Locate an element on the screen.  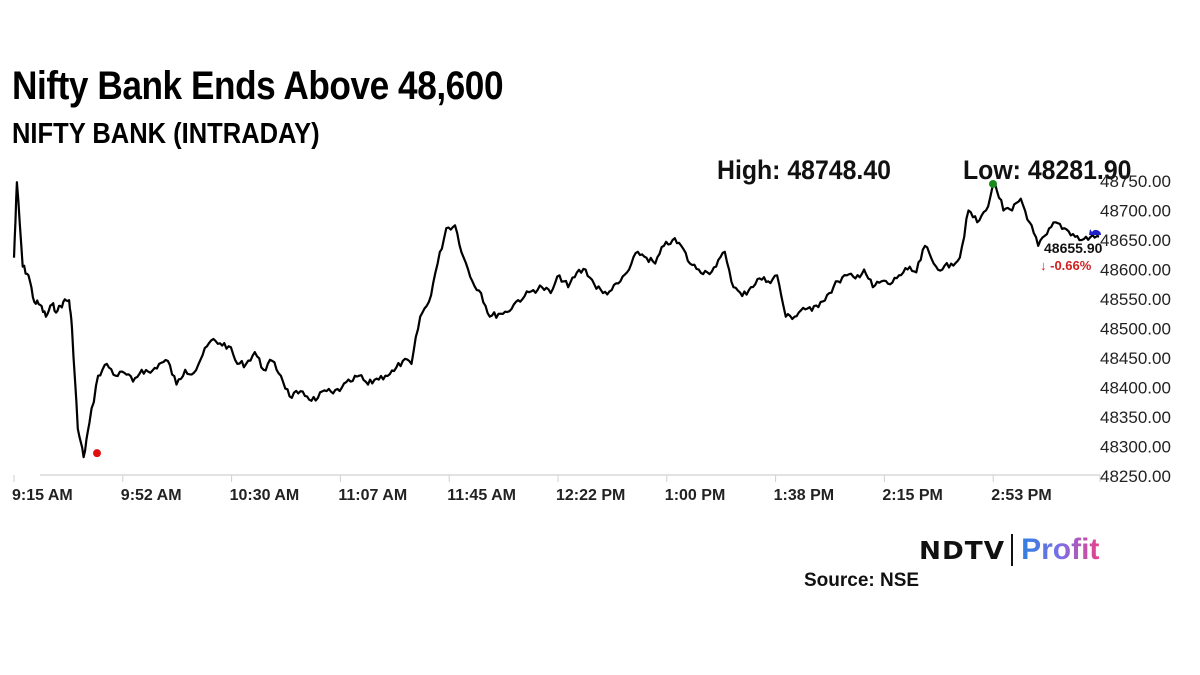
chart-subtitle: NIFTY BANK (INTRADAY) is located at coordinates (166, 134).